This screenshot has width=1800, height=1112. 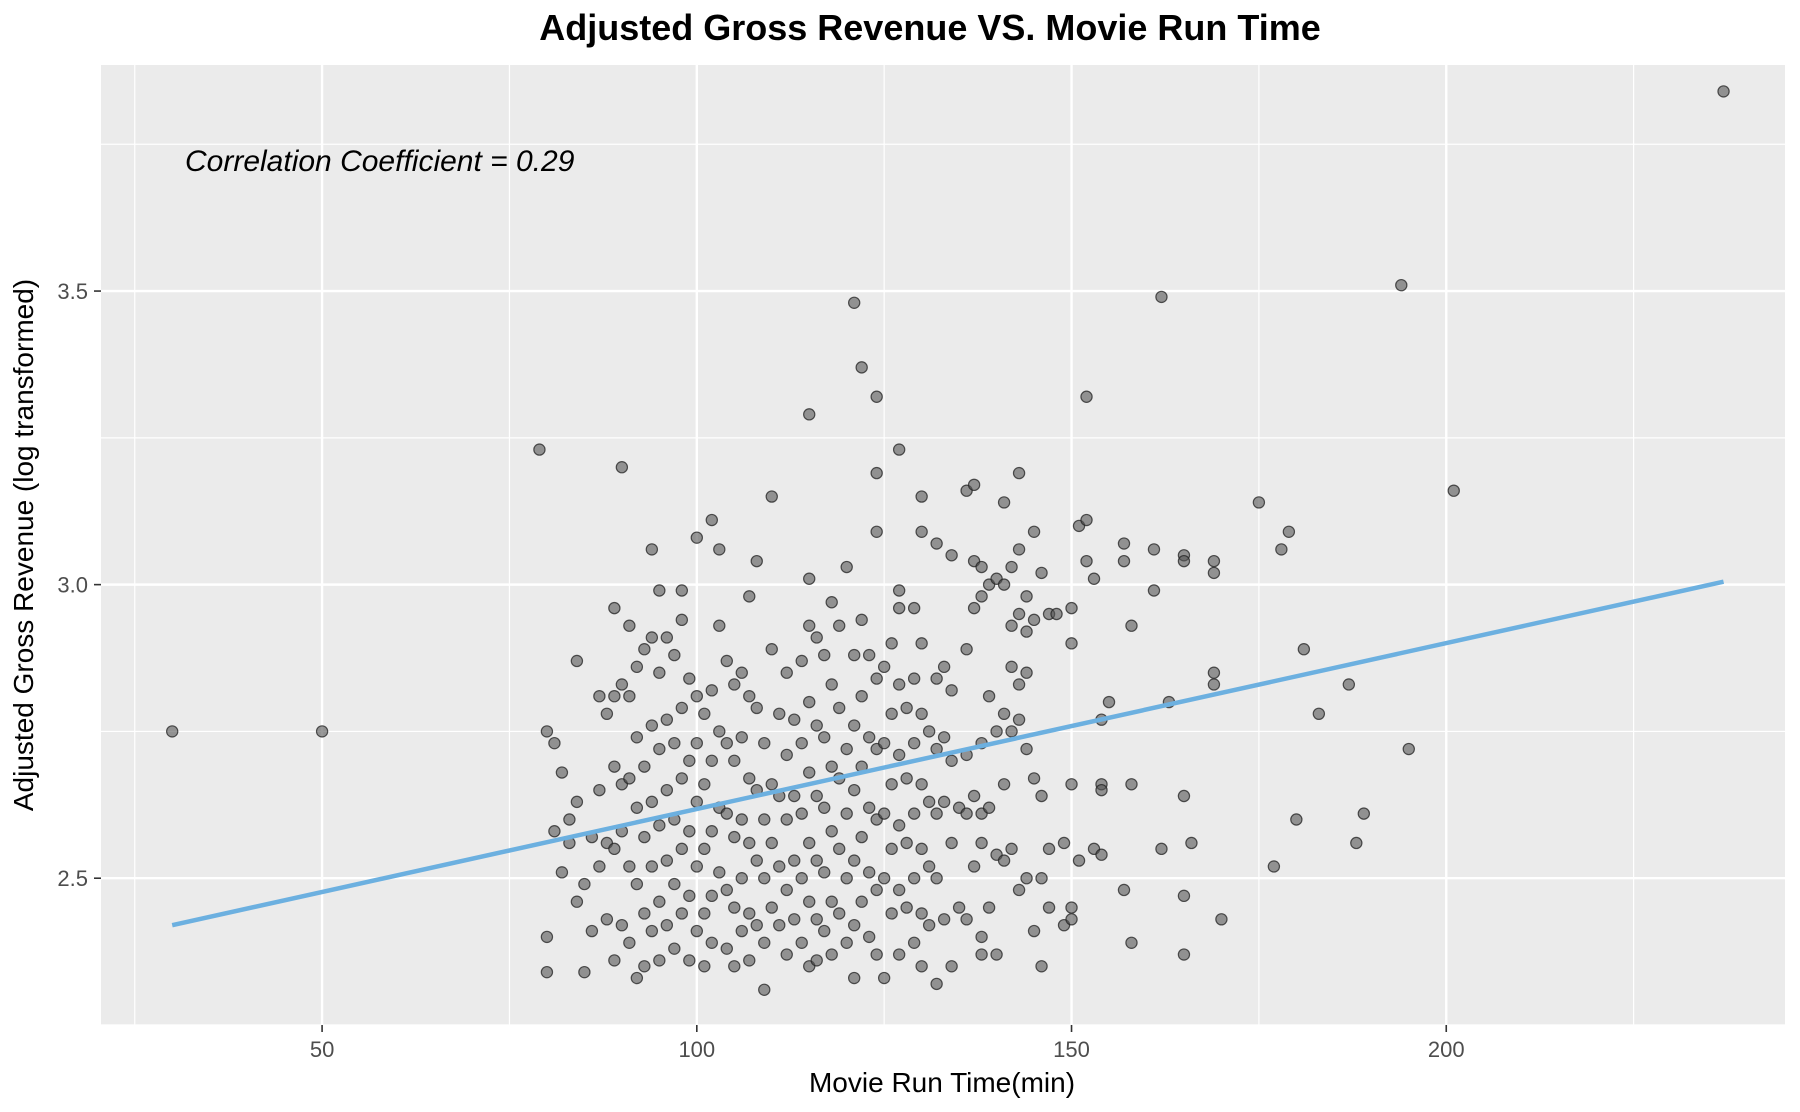 What do you see at coordinates (696, 1049) in the screenshot?
I see `x-tick-label: 100` at bounding box center [696, 1049].